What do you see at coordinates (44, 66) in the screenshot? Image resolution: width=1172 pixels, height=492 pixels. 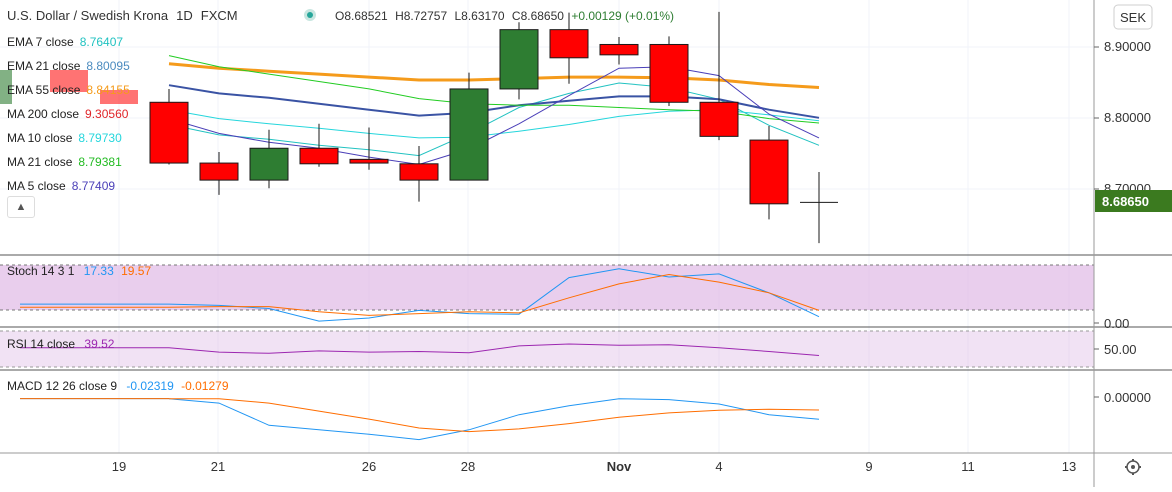 I see `legend-label: EMA 21 close` at bounding box center [44, 66].